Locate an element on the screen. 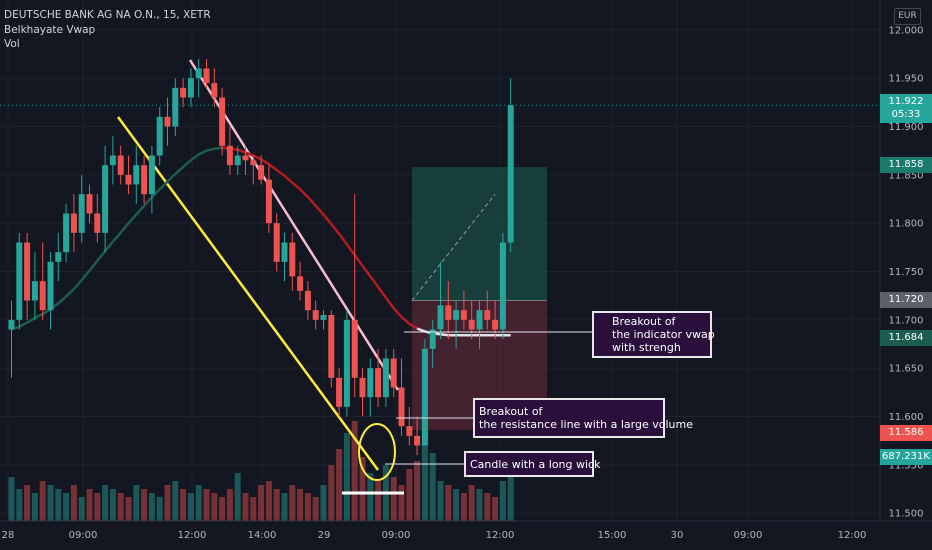 This screenshot has height=550, width=932. volume-value-tag: 687.231K is located at coordinates (906, 457).